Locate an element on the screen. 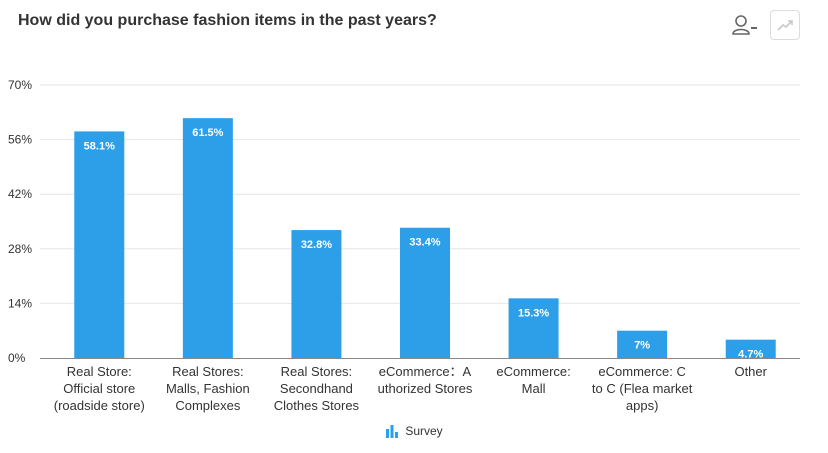 The height and width of the screenshot is (453, 828). x-tick-label: eCommerce：A is located at coordinates (425, 371).